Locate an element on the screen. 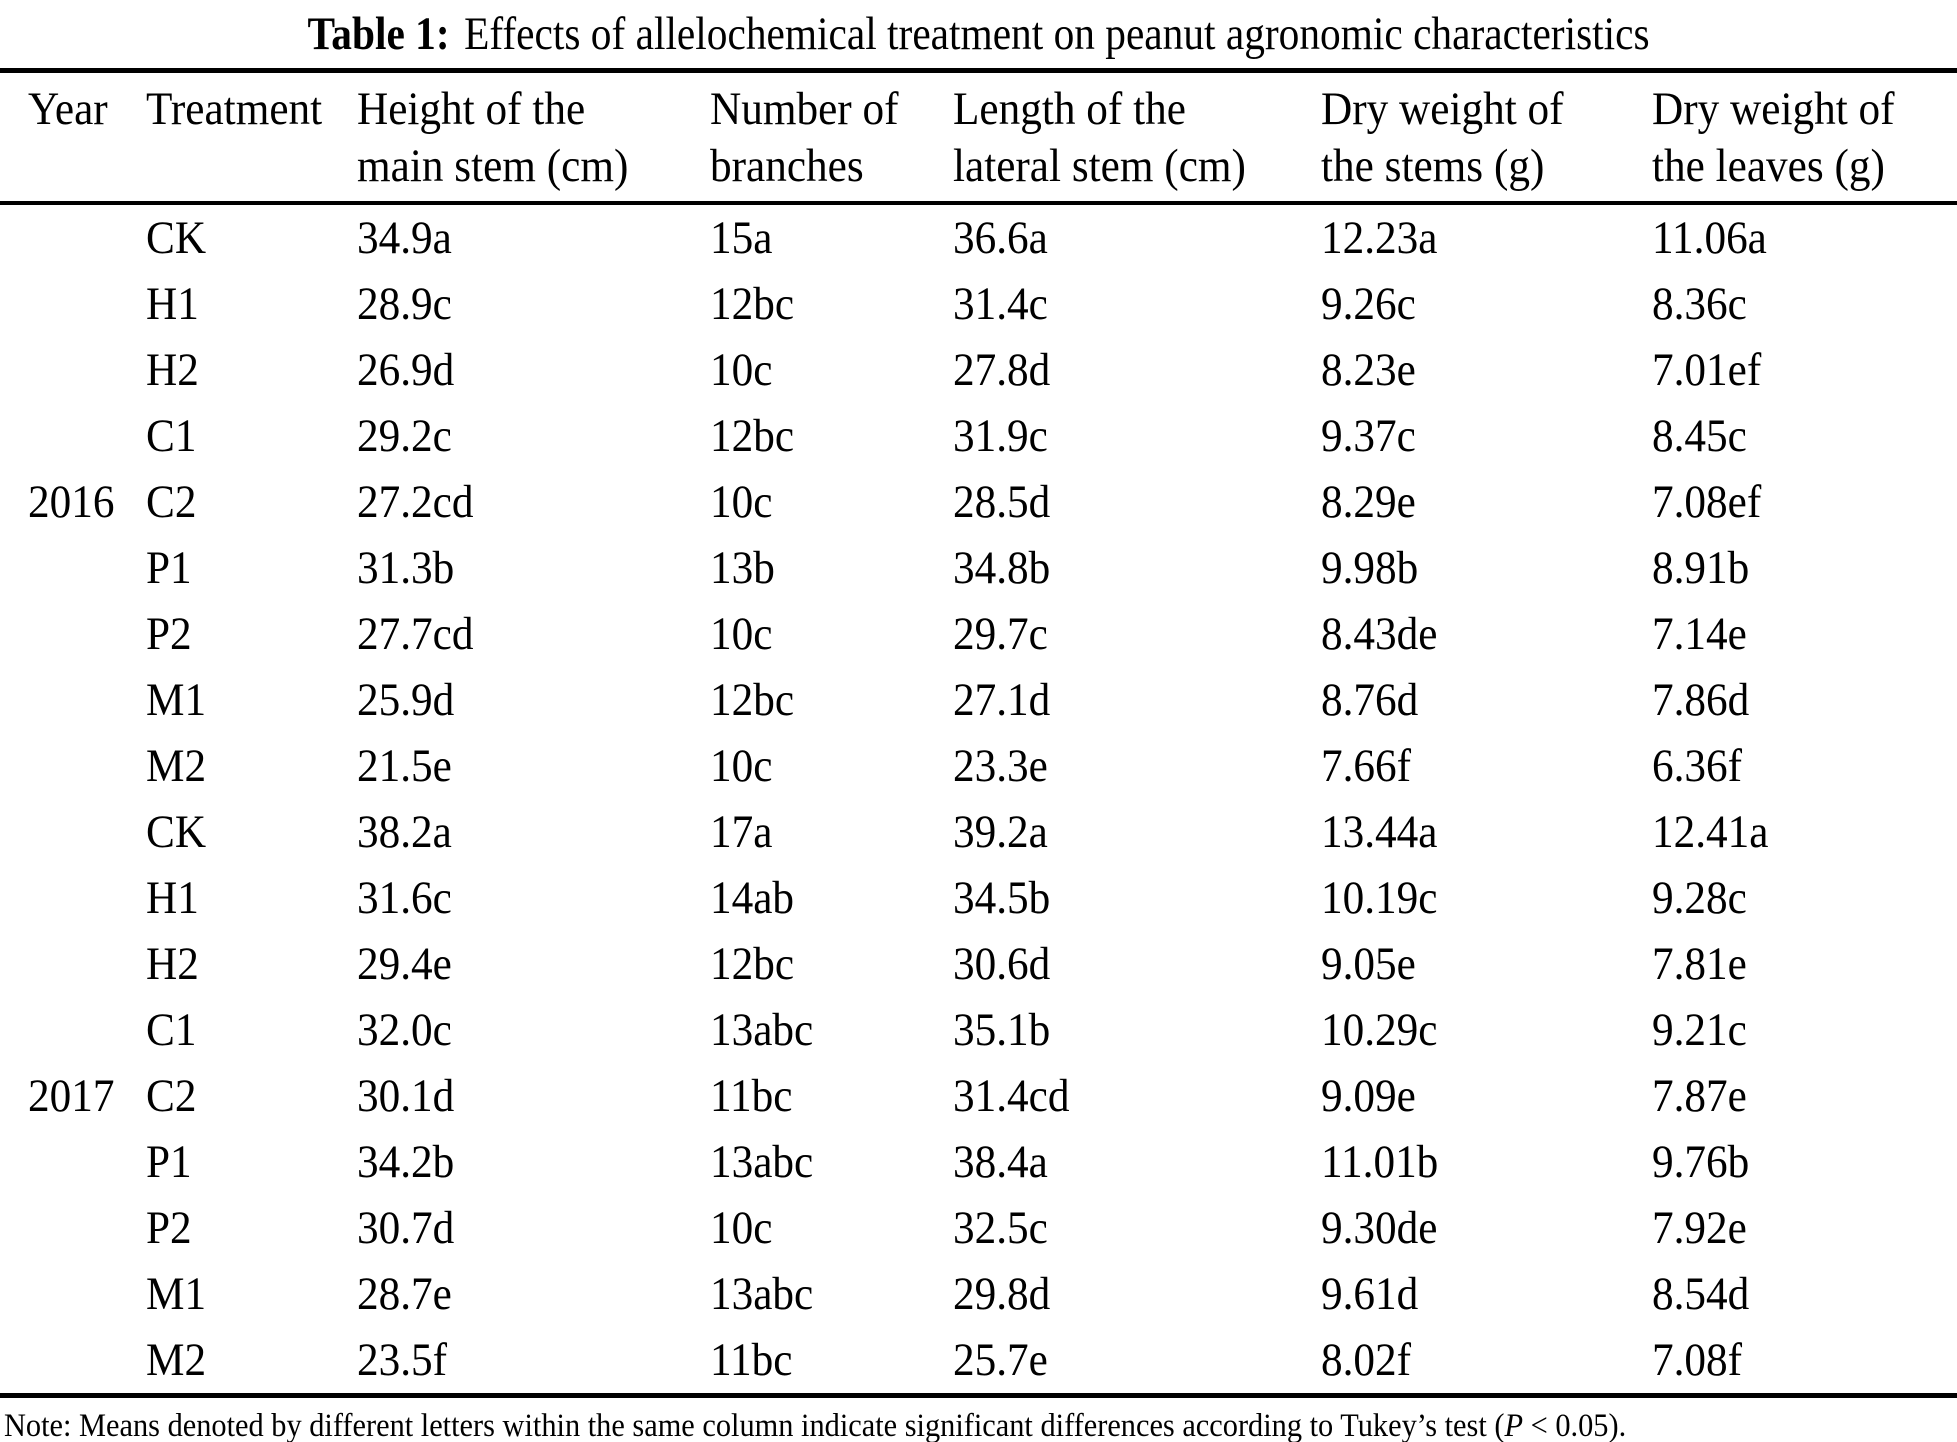  treatment-cell: M1 is located at coordinates (176, 700).